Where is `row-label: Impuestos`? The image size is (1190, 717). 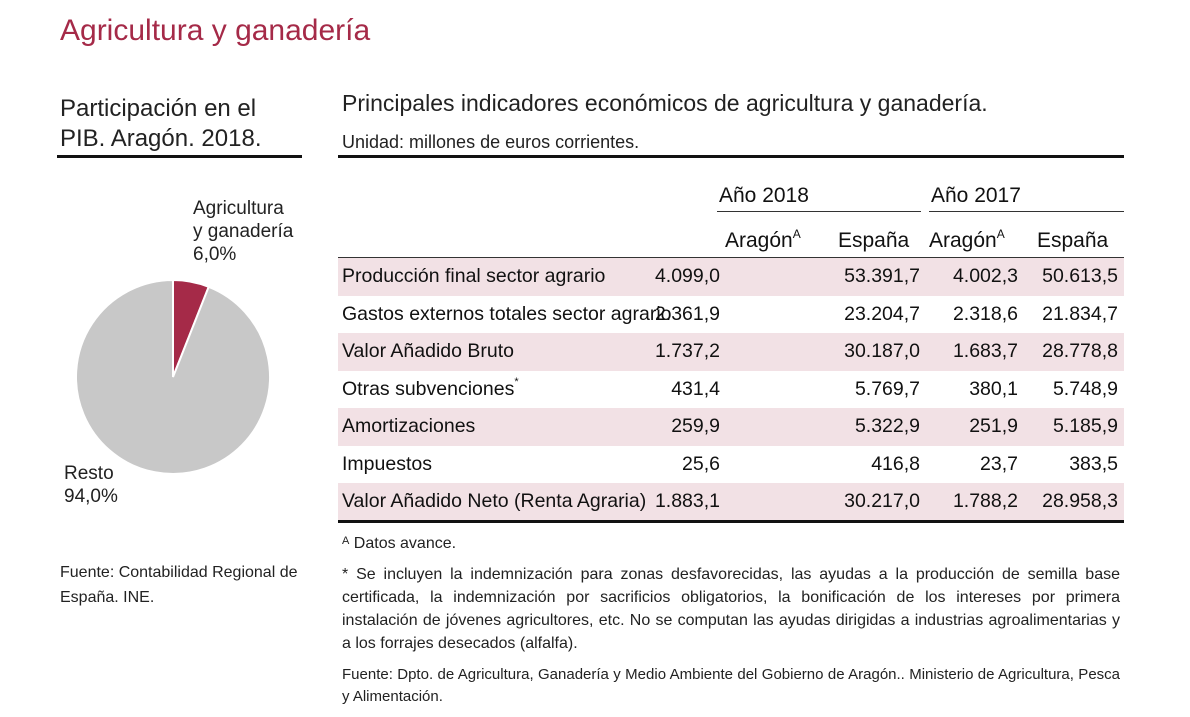 row-label: Impuestos is located at coordinates (387, 464).